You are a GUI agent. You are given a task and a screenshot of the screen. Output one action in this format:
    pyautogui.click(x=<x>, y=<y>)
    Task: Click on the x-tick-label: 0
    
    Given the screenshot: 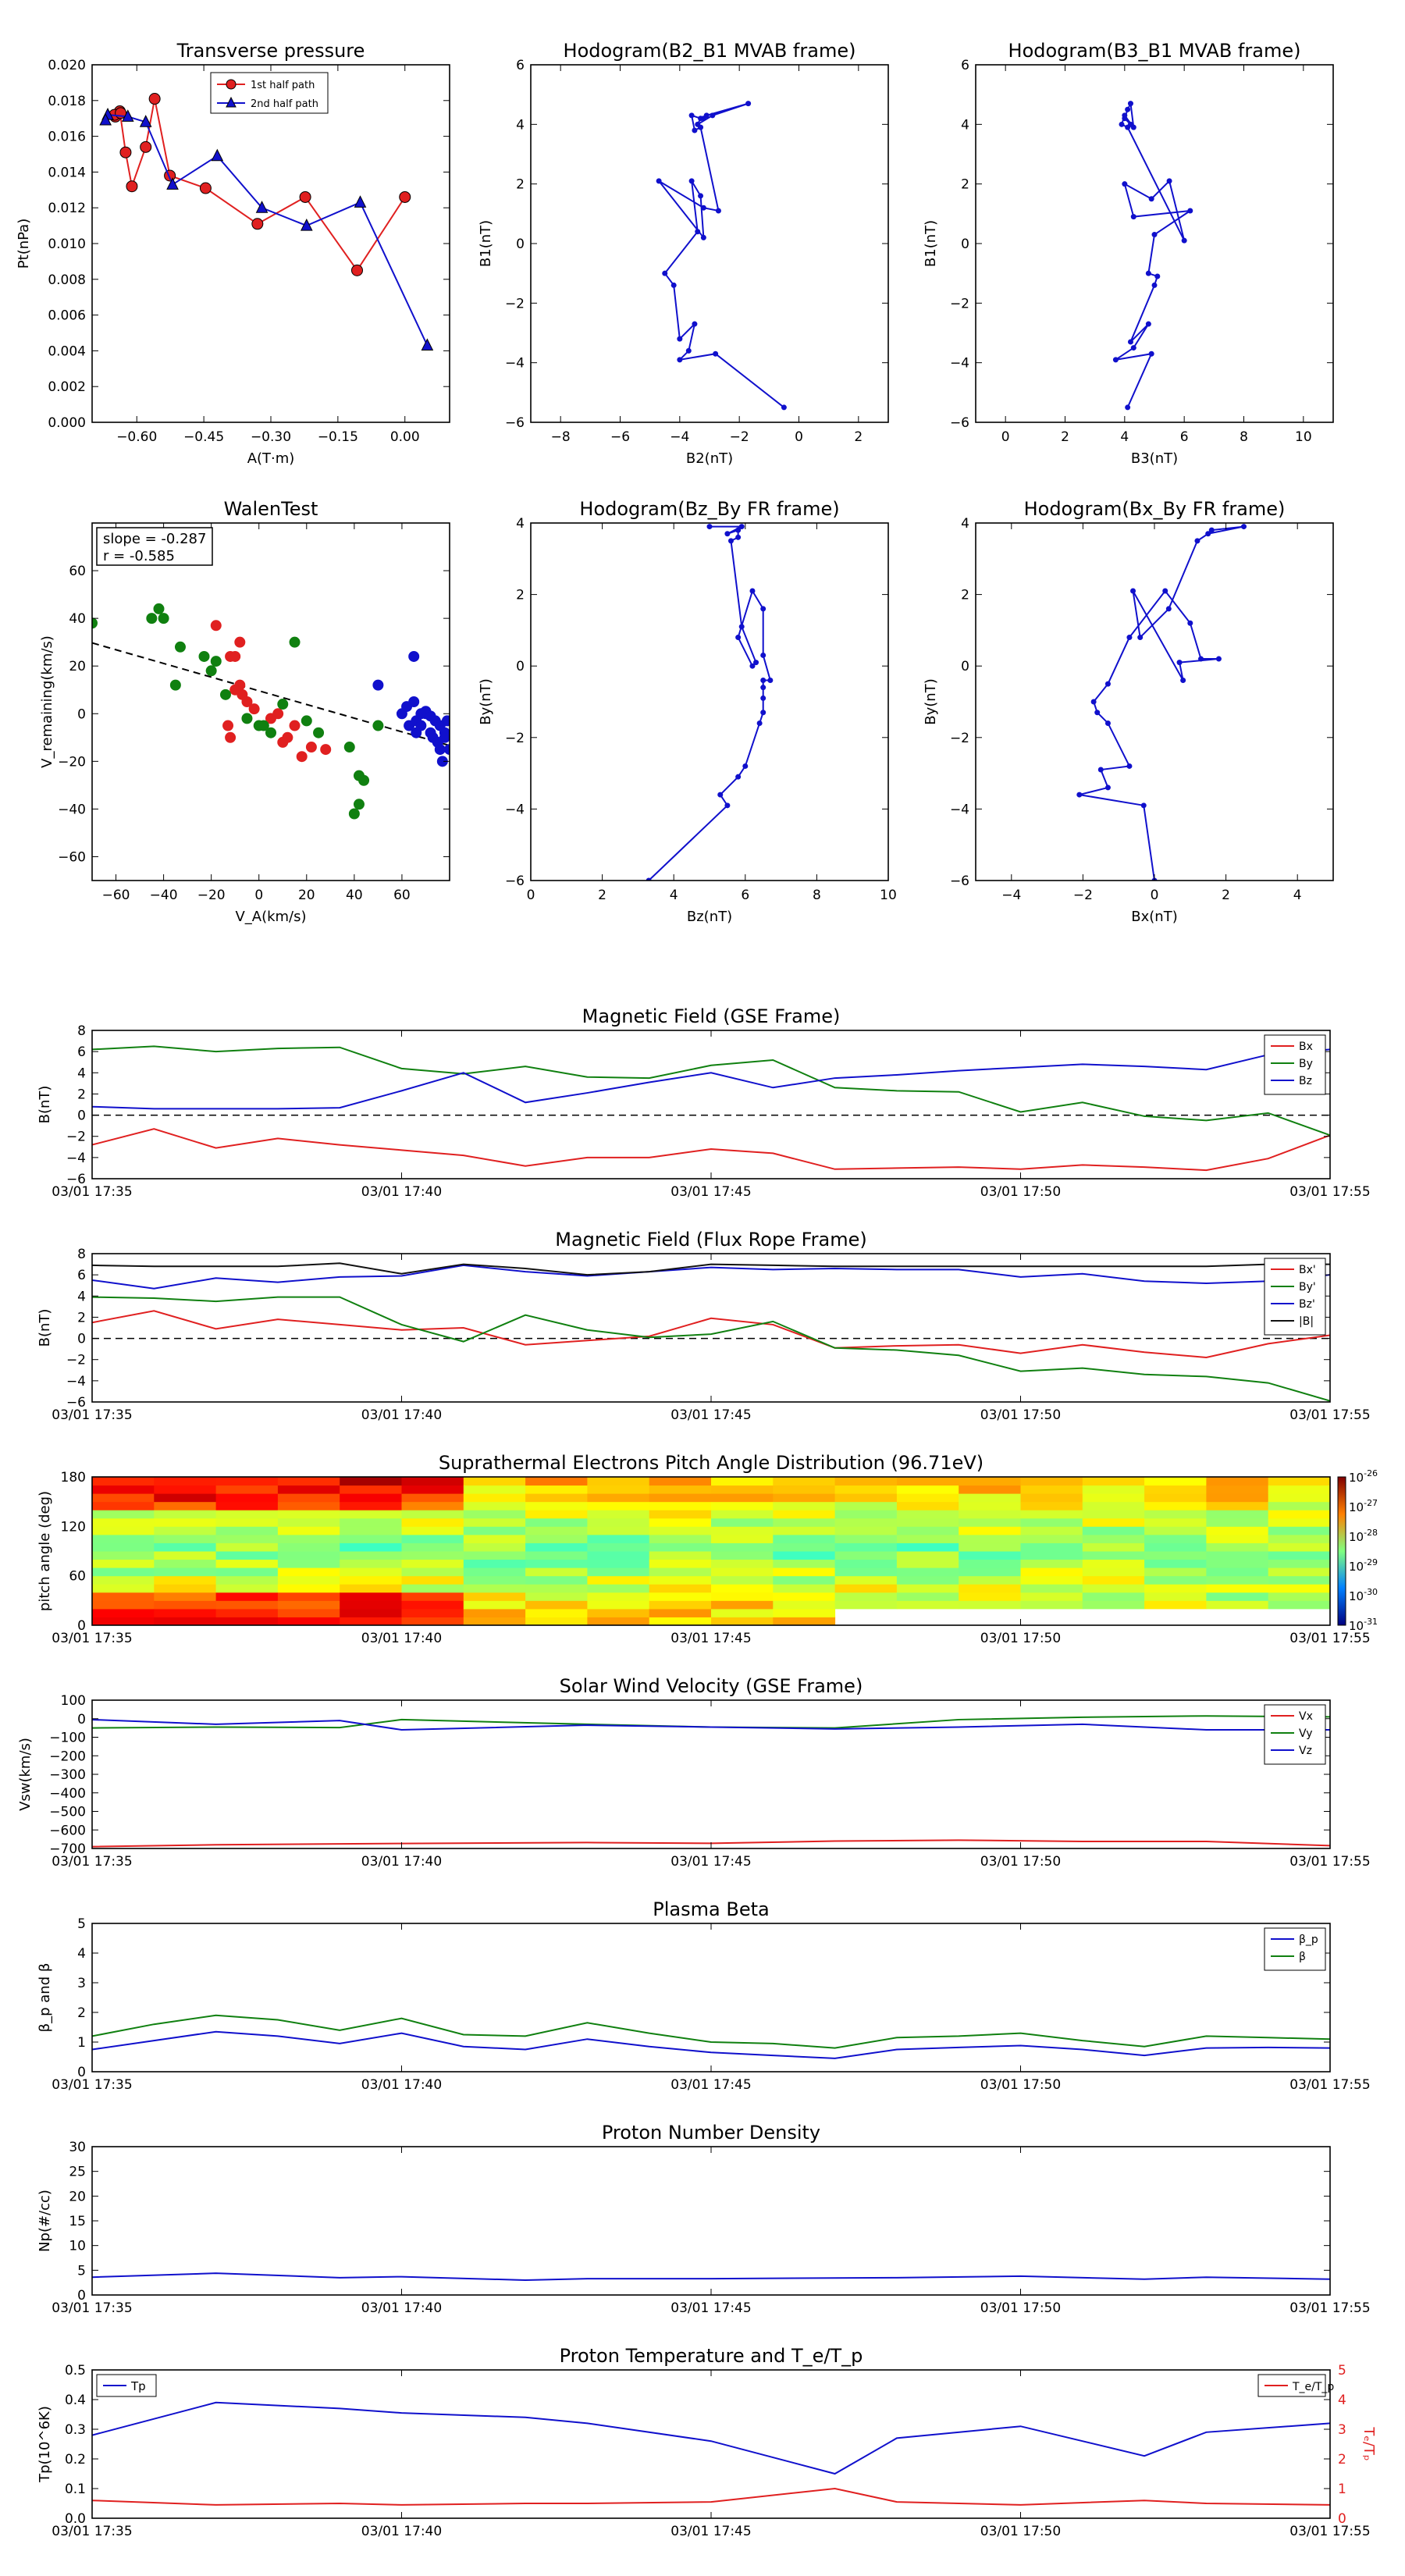 What is the action you would take?
    pyautogui.click(x=531, y=895)
    